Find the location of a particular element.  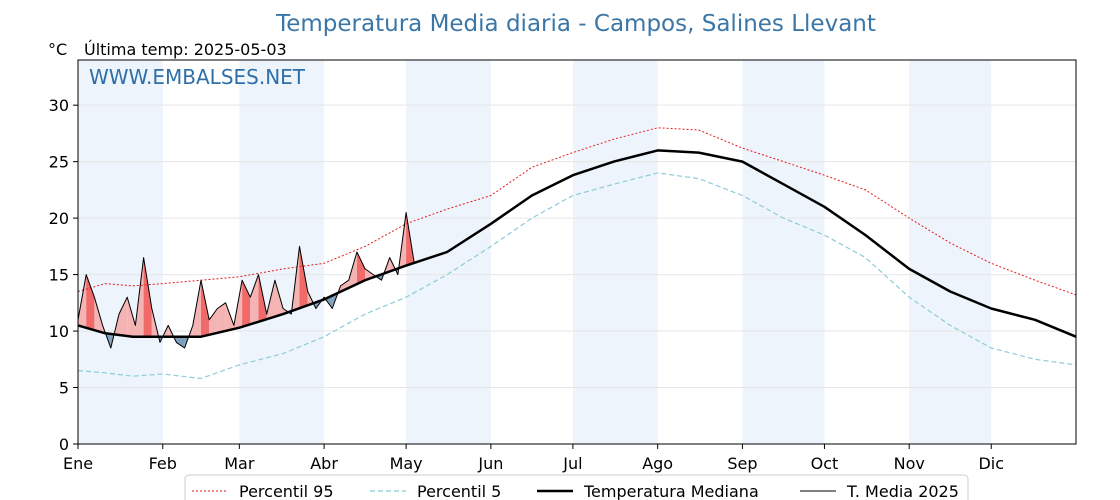

legend-label: Percentil 5 is located at coordinates (459, 491).